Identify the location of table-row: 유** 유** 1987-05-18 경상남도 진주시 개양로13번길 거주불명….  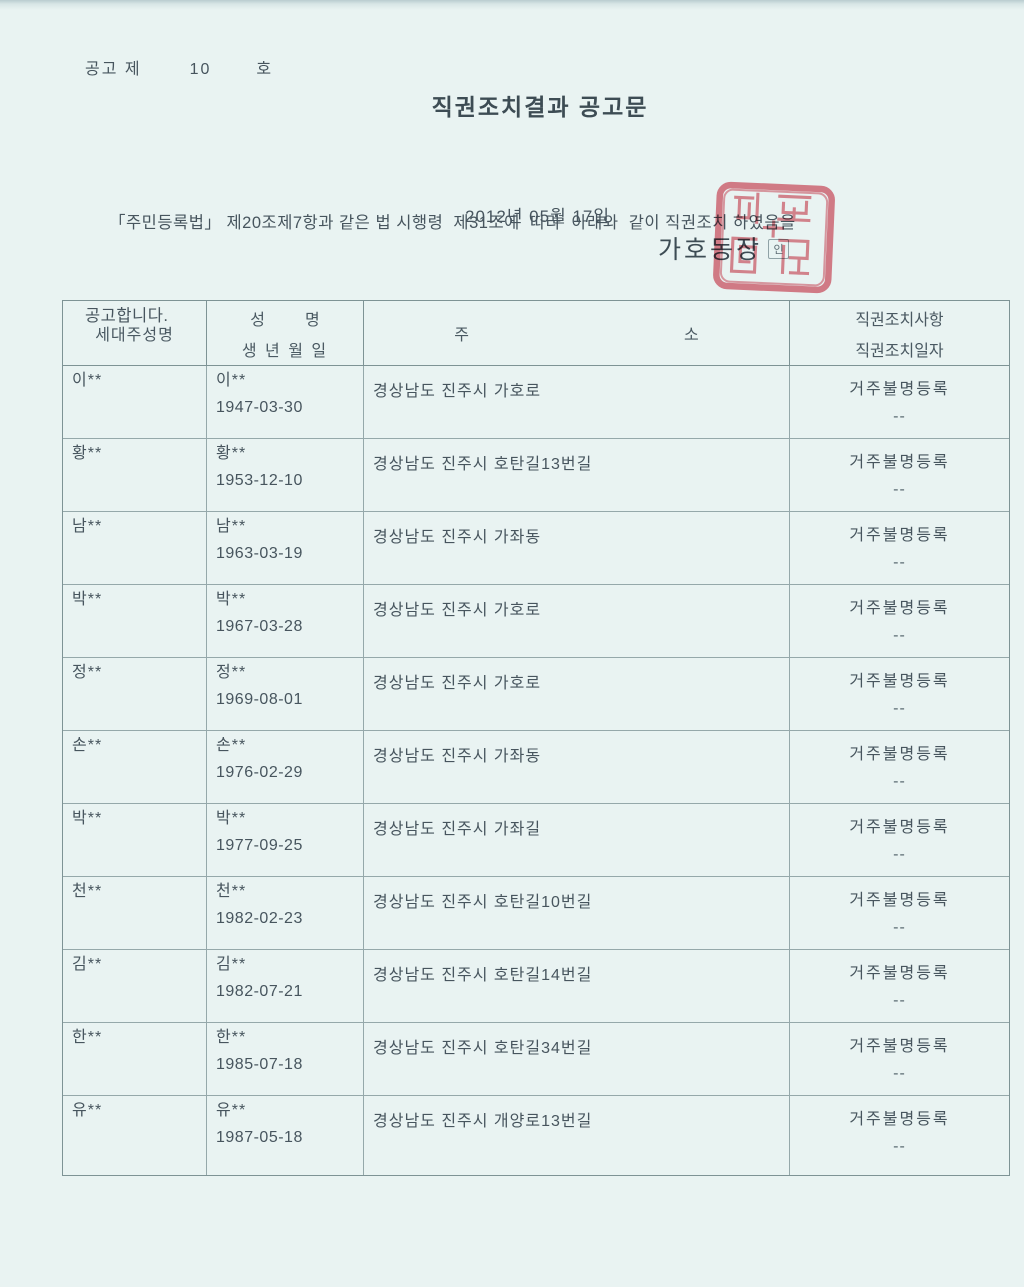
(536, 1135).